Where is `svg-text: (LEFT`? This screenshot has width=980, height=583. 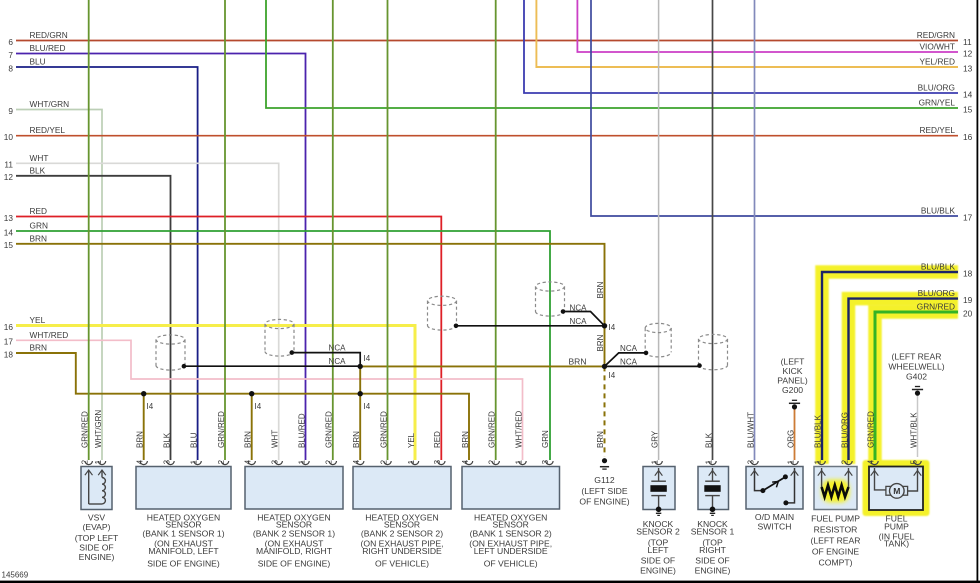
svg-text: (LEFT is located at coordinates (793, 362).